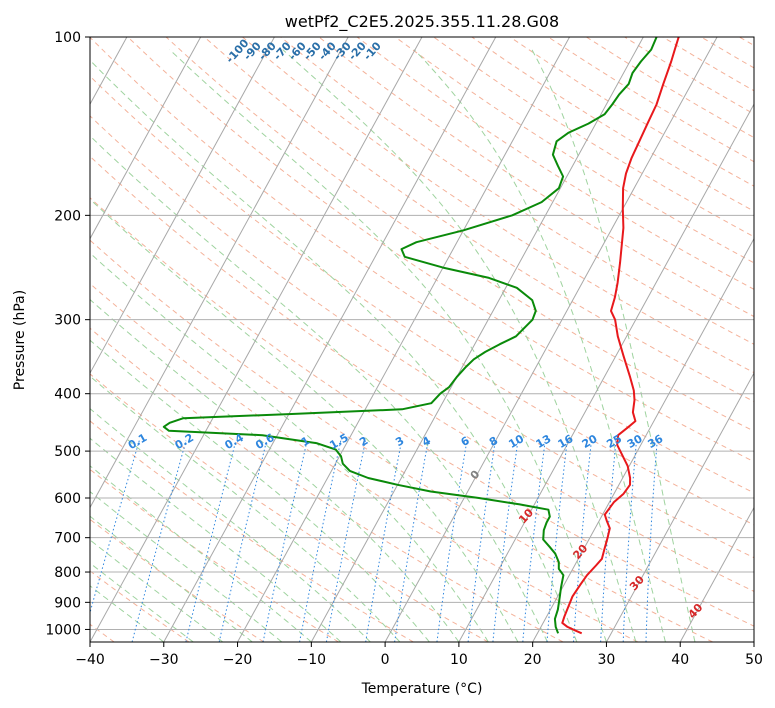 Image resolution: width=775 pixels, height=708 pixels. What do you see at coordinates (67, 321) in the screenshot?
I see `y-tick-label: 300` at bounding box center [67, 321].